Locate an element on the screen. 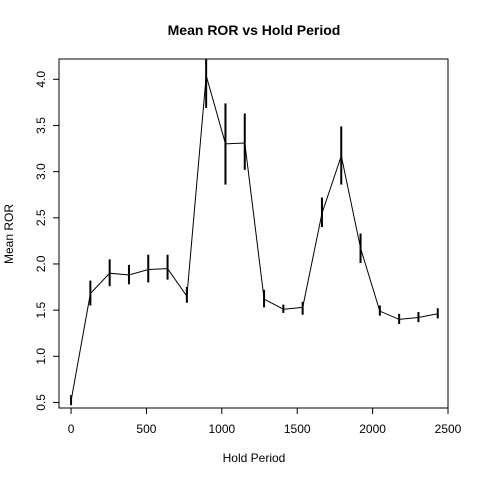  y-tick-label: 3.0 is located at coordinates (41, 171).